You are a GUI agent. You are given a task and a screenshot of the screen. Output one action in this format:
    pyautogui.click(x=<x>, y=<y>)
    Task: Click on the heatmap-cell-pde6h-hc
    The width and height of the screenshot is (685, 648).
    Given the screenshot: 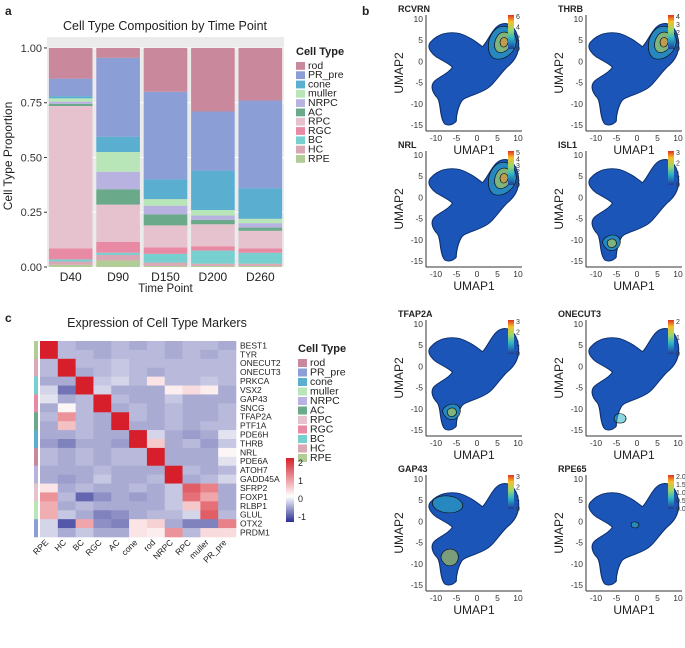 What is the action you would take?
    pyautogui.click(x=66, y=435)
    